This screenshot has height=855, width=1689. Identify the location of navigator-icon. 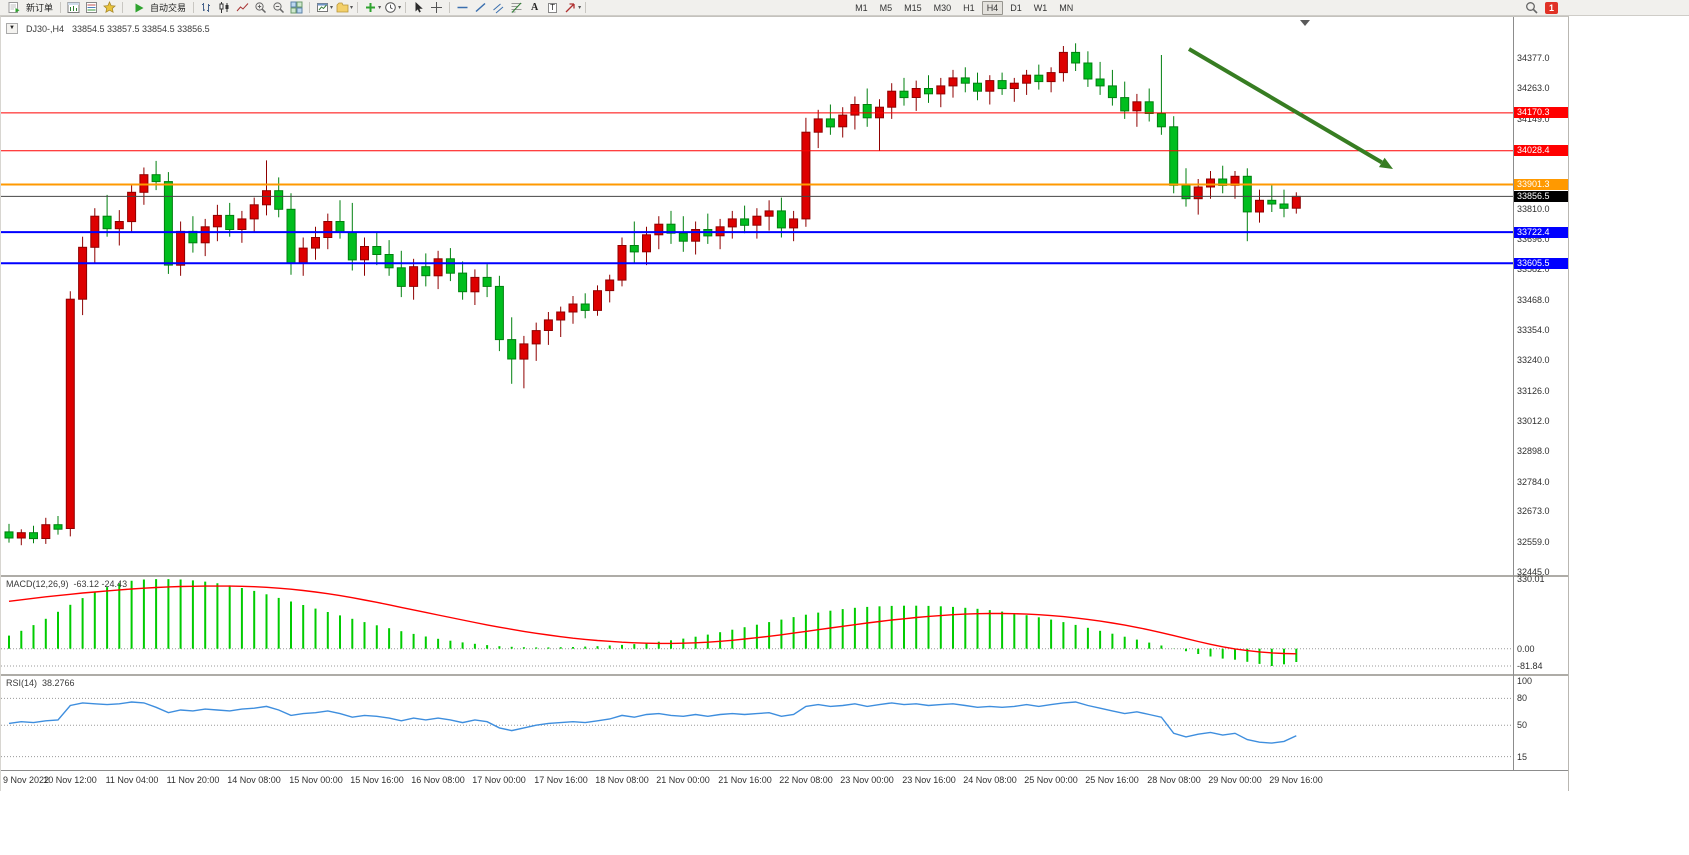
(109, 7).